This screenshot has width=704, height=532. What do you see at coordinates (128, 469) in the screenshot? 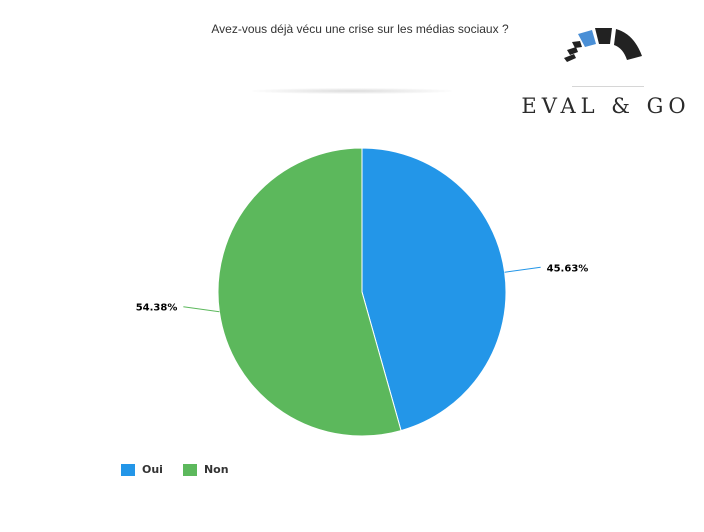
I see `legend-swatch-oui` at bounding box center [128, 469].